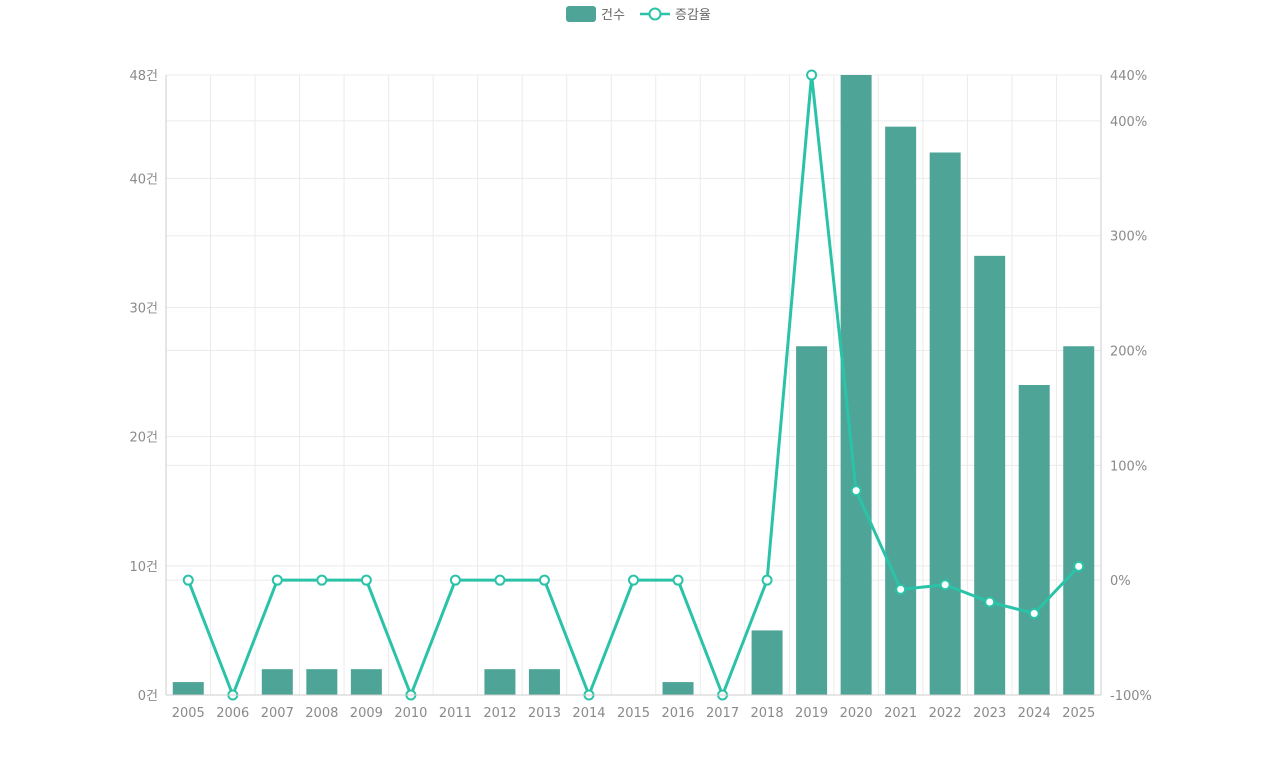 The image size is (1280, 757). What do you see at coordinates (655, 14) in the screenshot?
I see `legend-line-marker` at bounding box center [655, 14].